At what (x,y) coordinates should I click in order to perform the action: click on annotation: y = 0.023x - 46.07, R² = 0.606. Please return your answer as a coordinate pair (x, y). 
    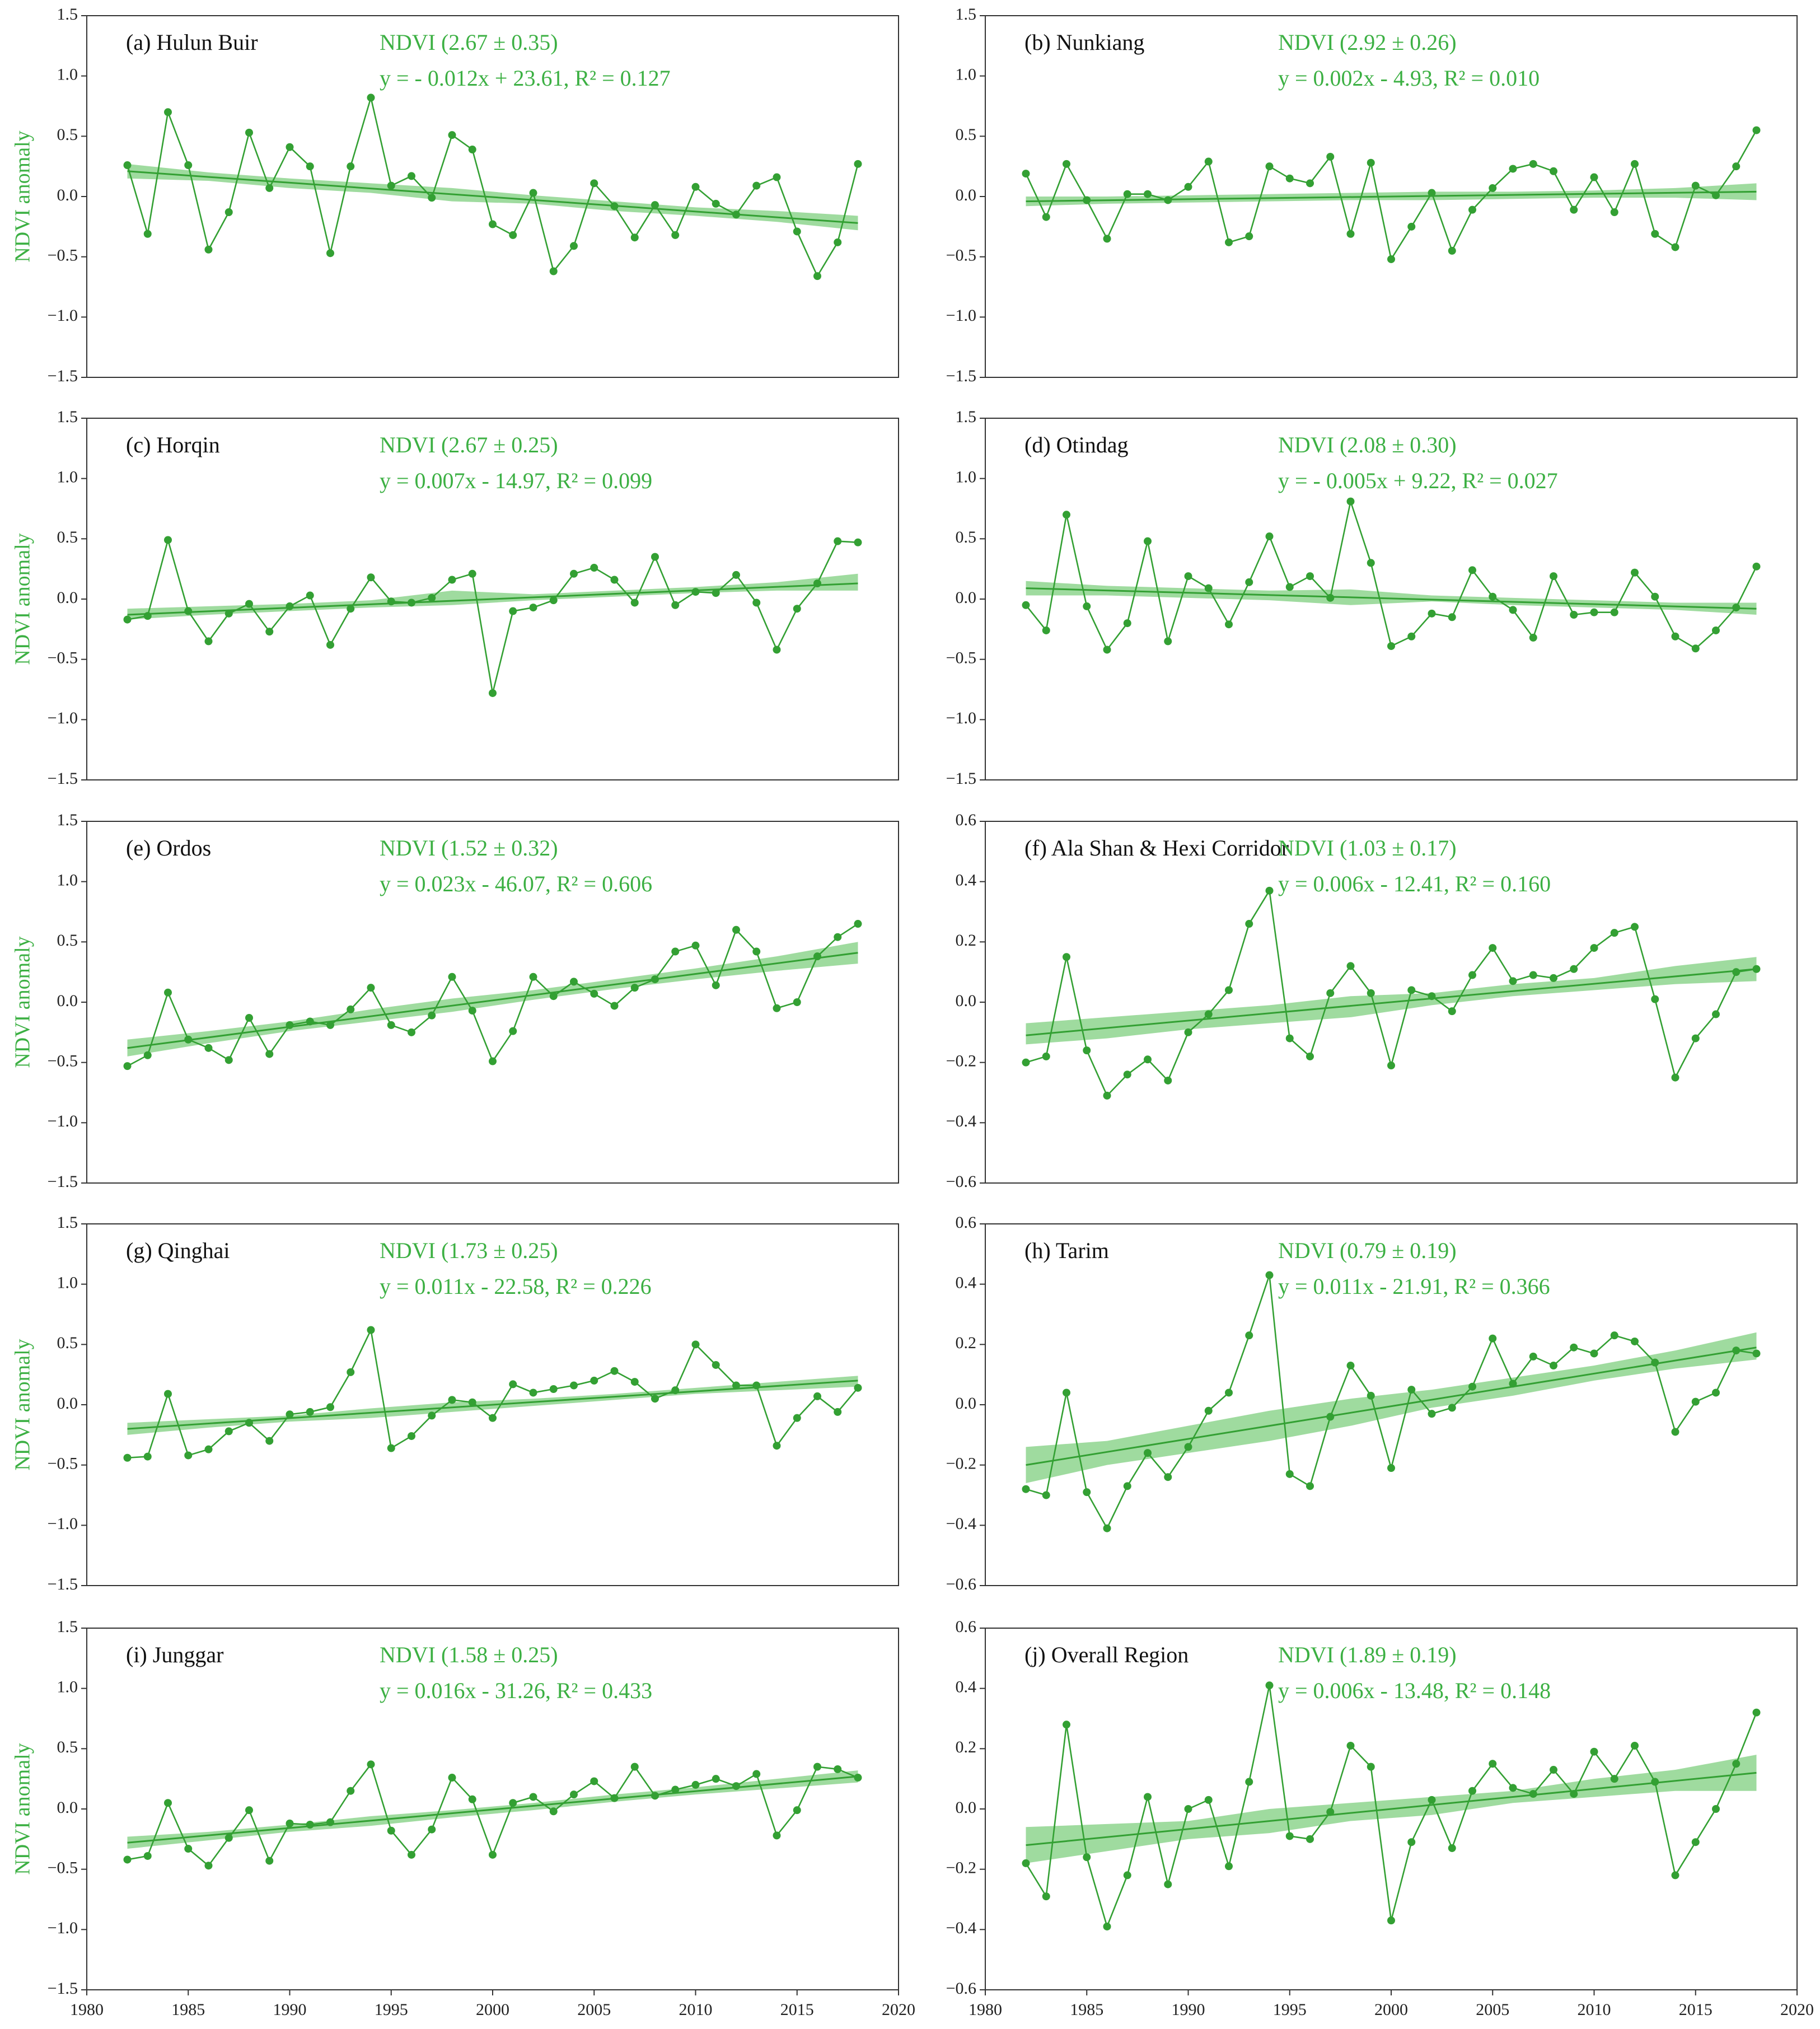
    Looking at the image, I should click on (516, 883).